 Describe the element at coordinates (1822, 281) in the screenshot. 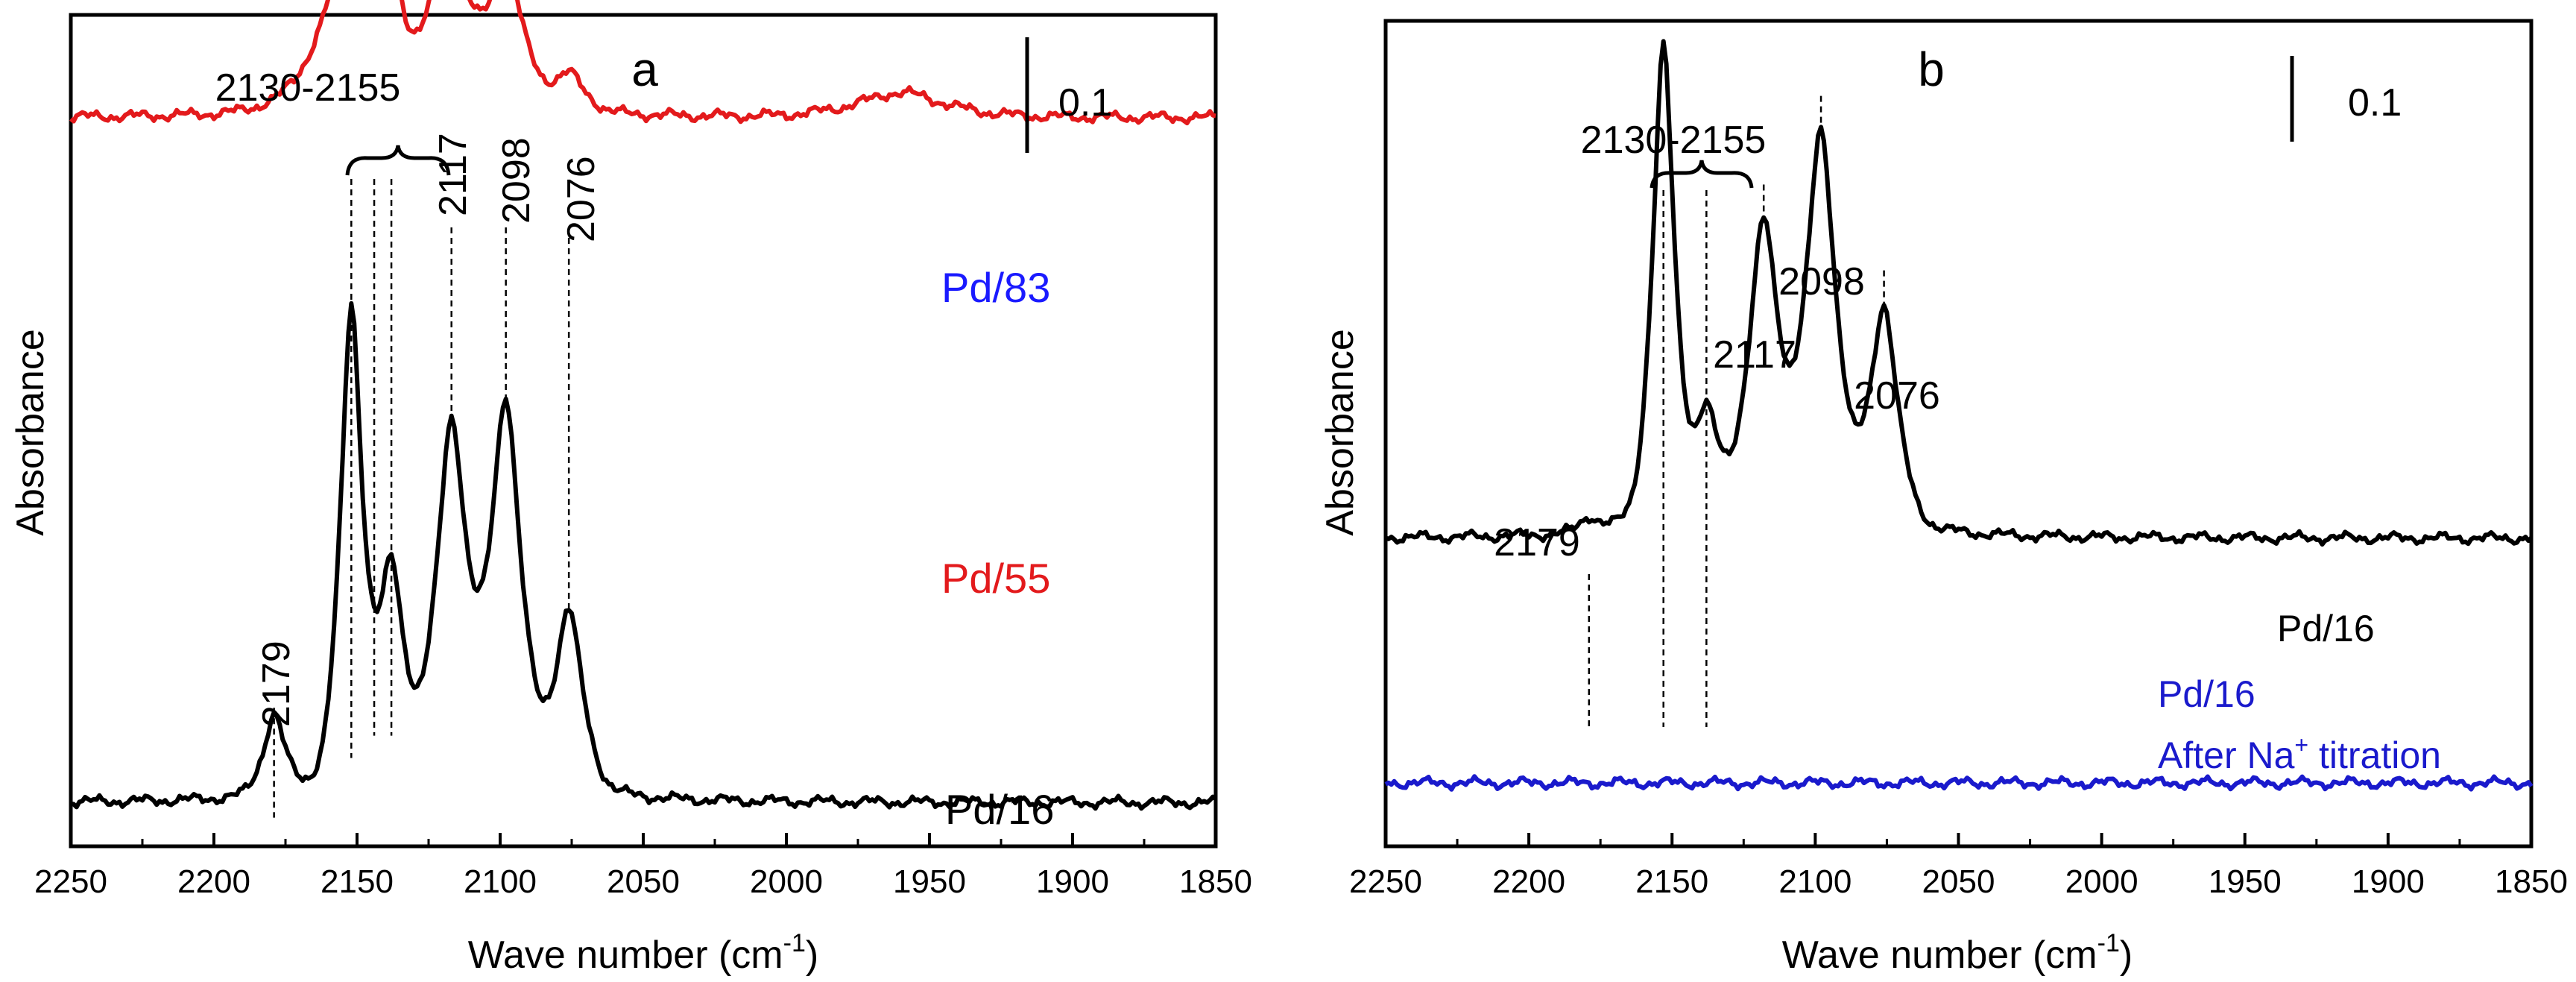

I see `peak-label-b-2098: 2098` at that location.